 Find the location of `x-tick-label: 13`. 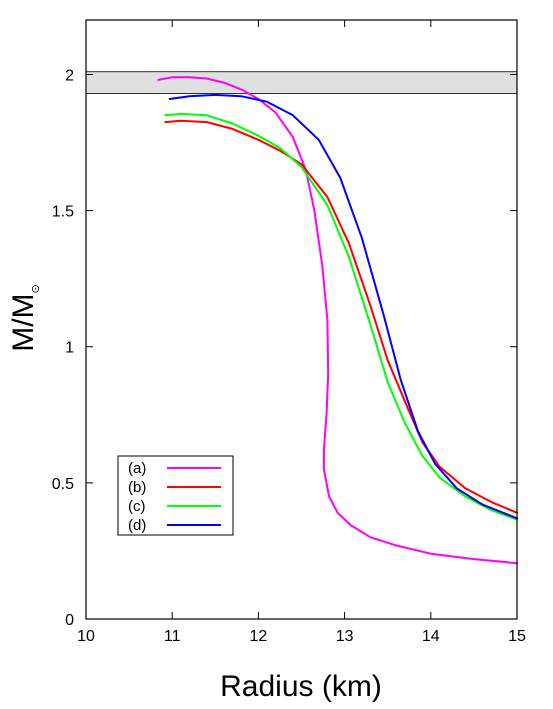

x-tick-label: 13 is located at coordinates (345, 636).